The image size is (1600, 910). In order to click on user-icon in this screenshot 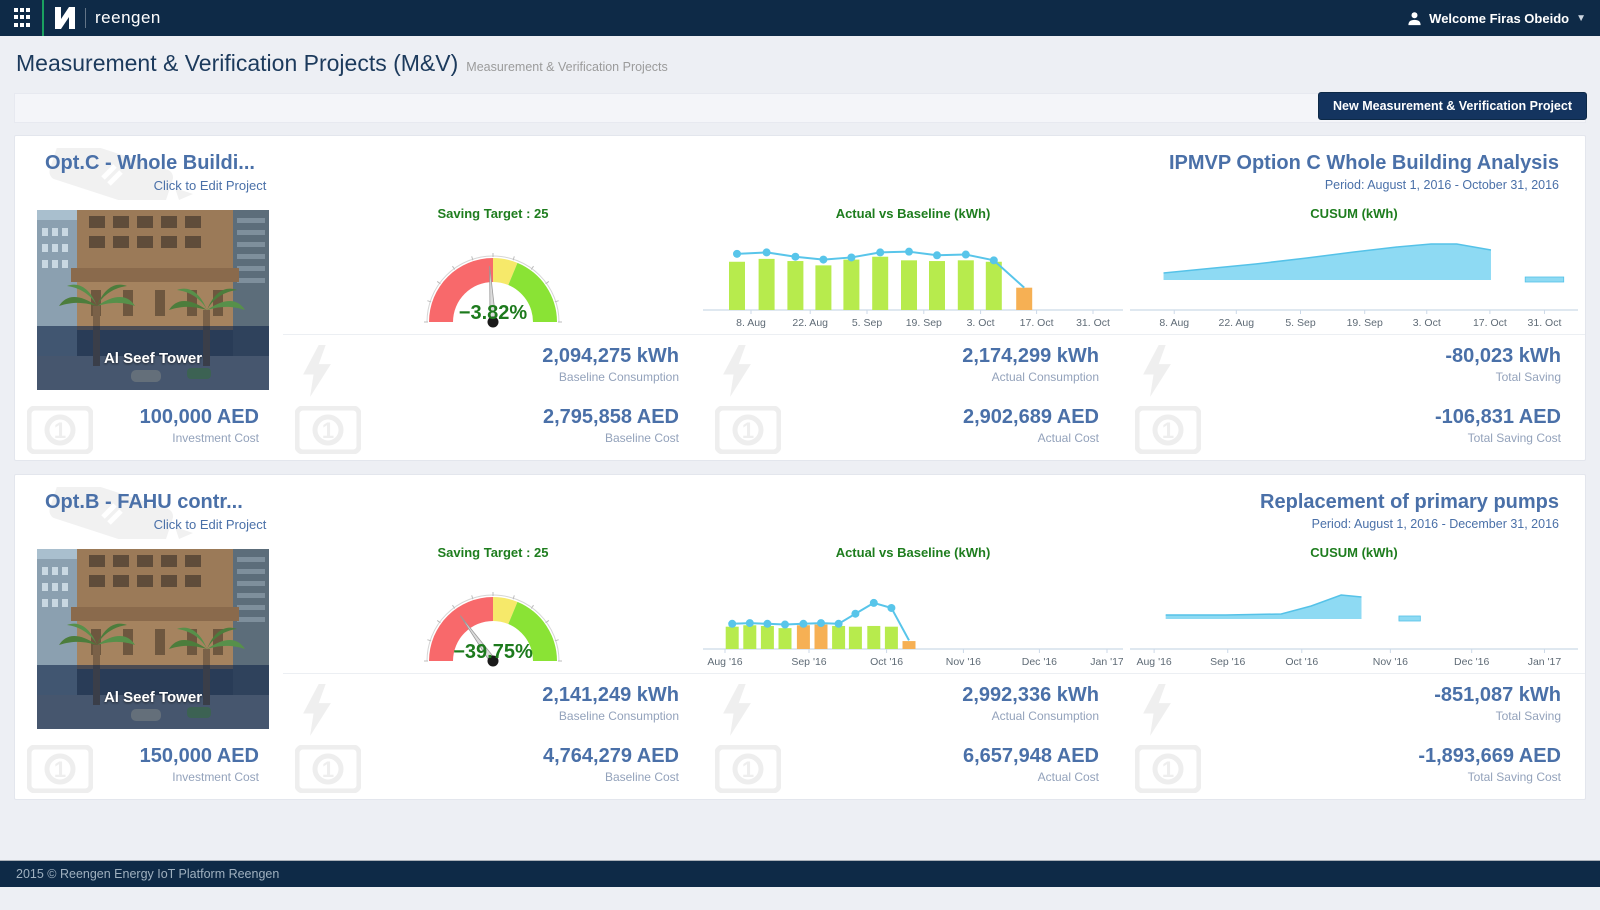, I will do `click(1414, 18)`.